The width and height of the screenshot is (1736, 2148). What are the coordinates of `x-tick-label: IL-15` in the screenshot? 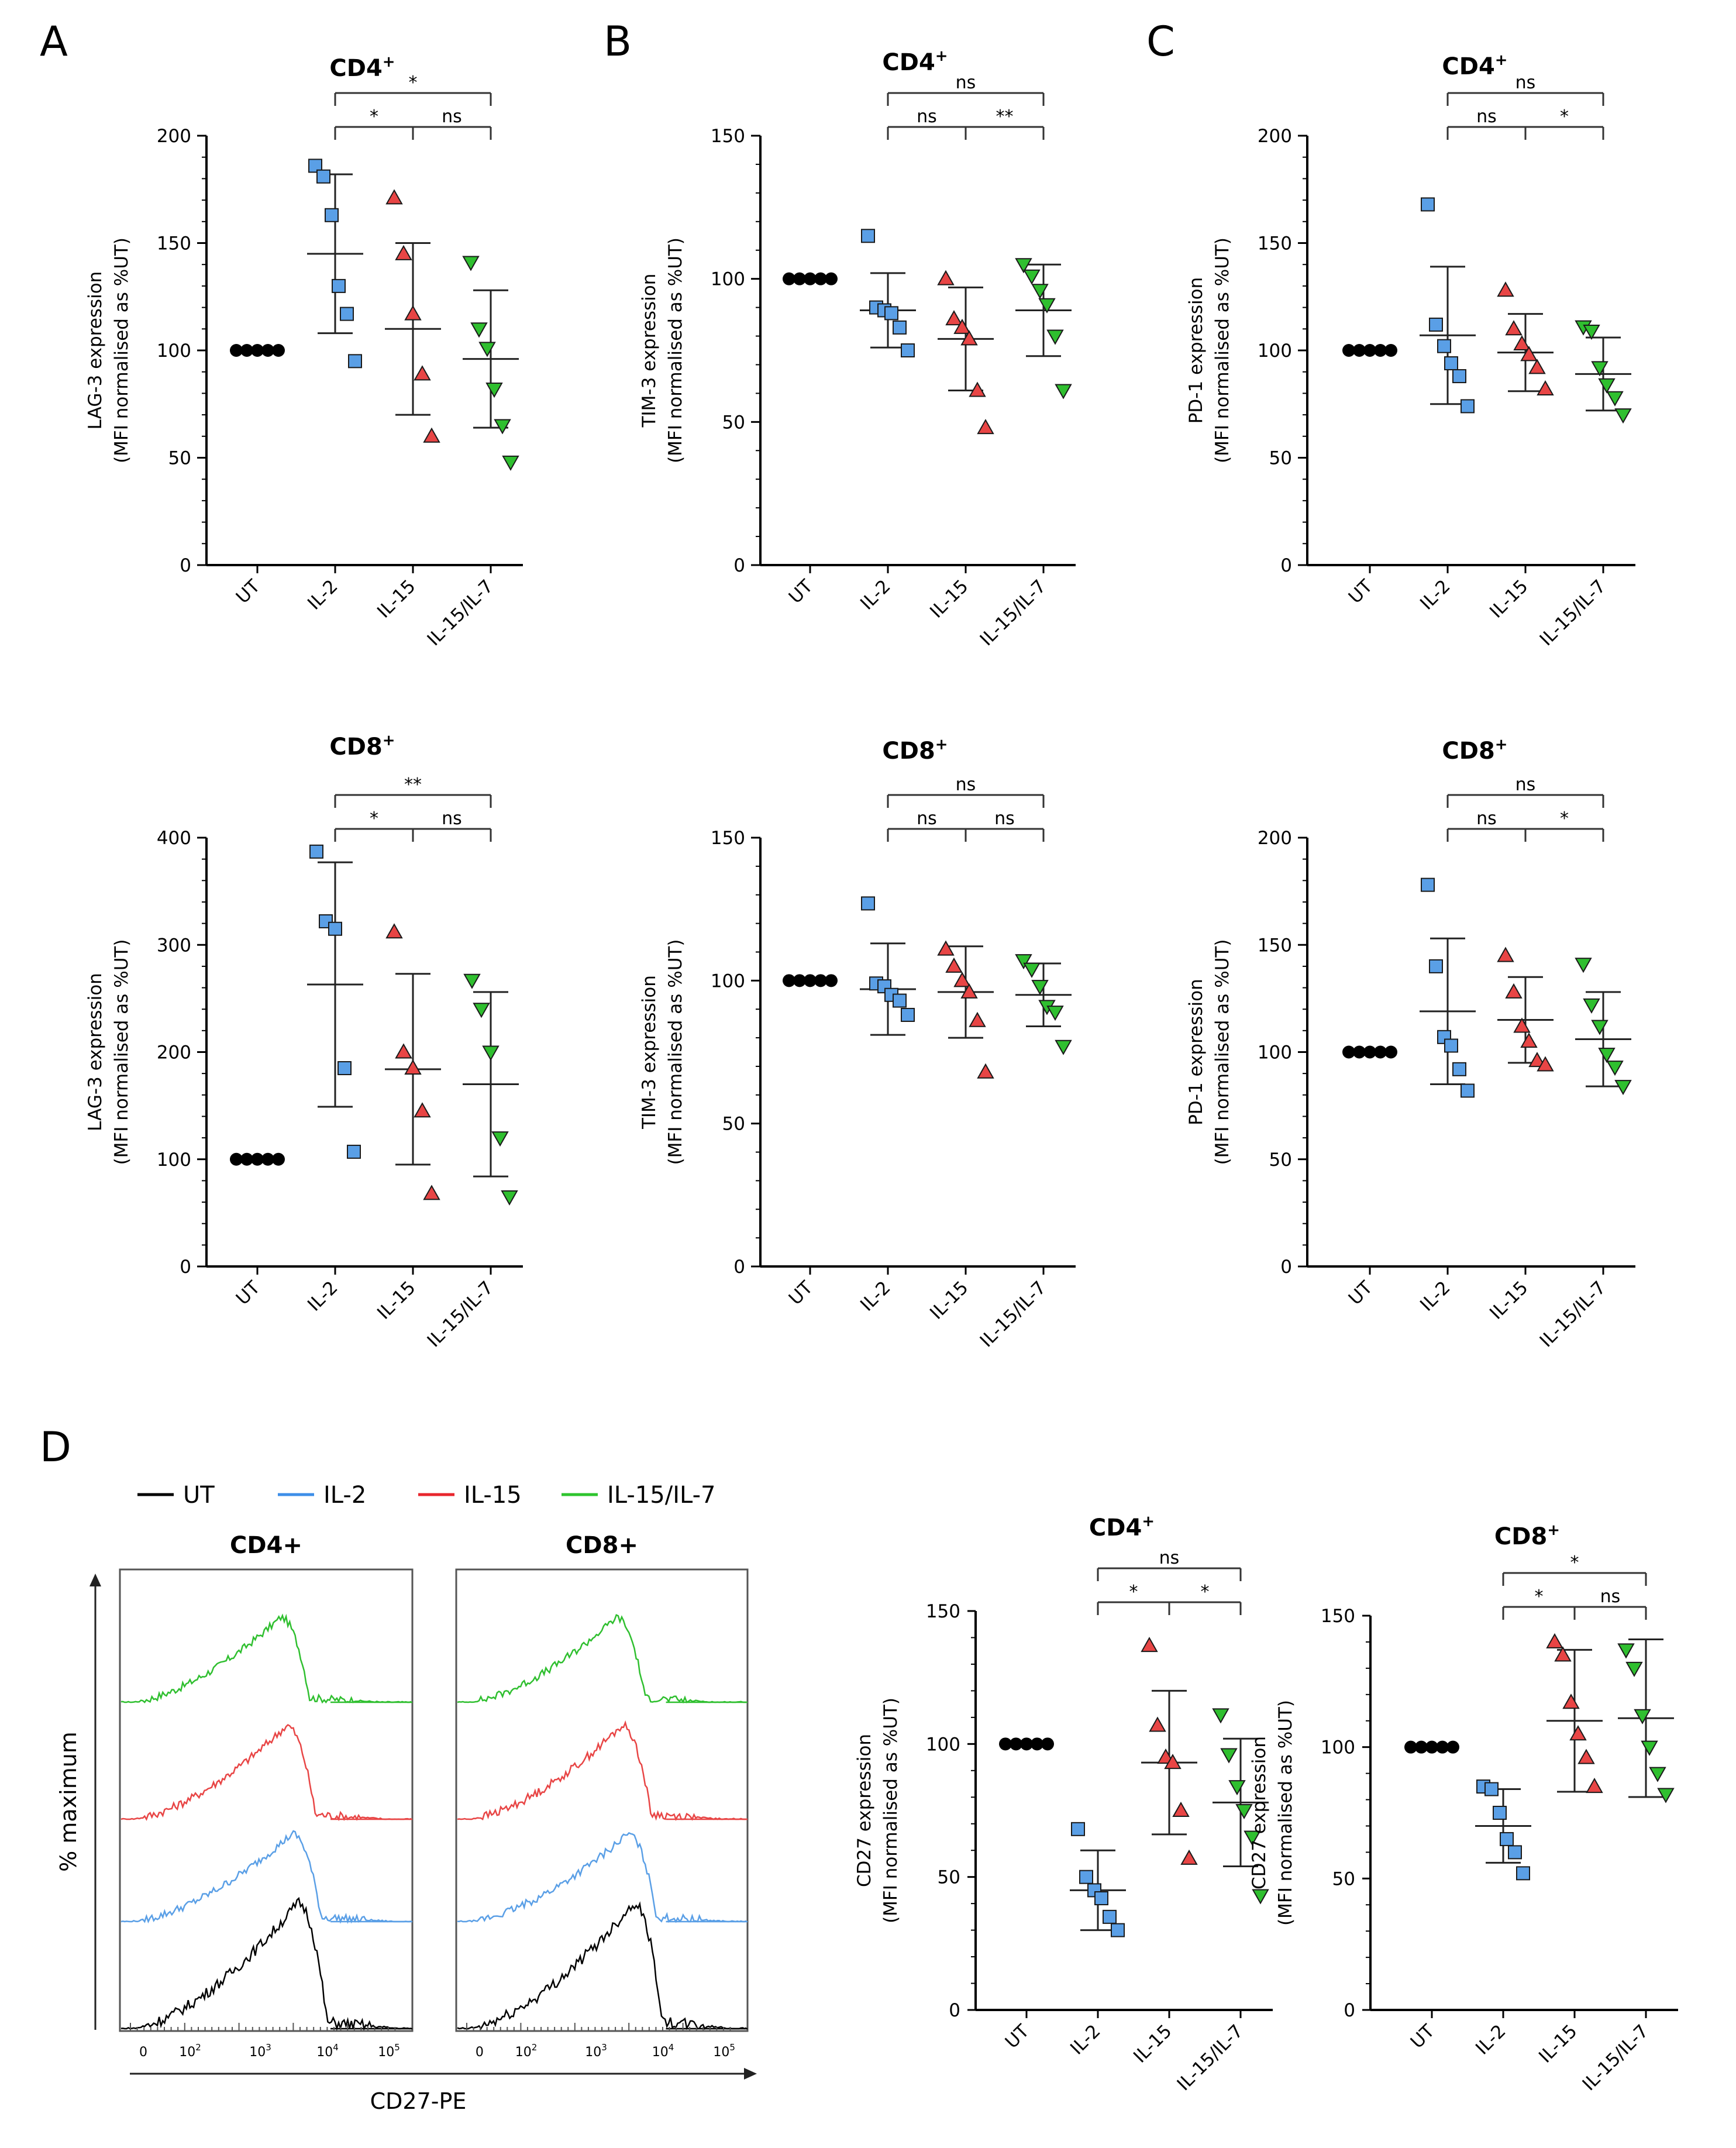 It's located at (1152, 2044).